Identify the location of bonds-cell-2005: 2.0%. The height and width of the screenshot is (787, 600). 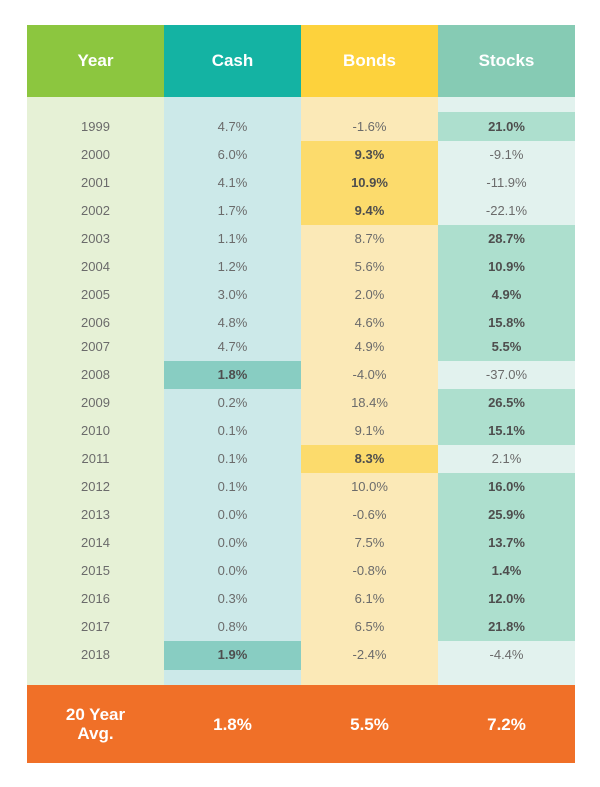
(369, 294).